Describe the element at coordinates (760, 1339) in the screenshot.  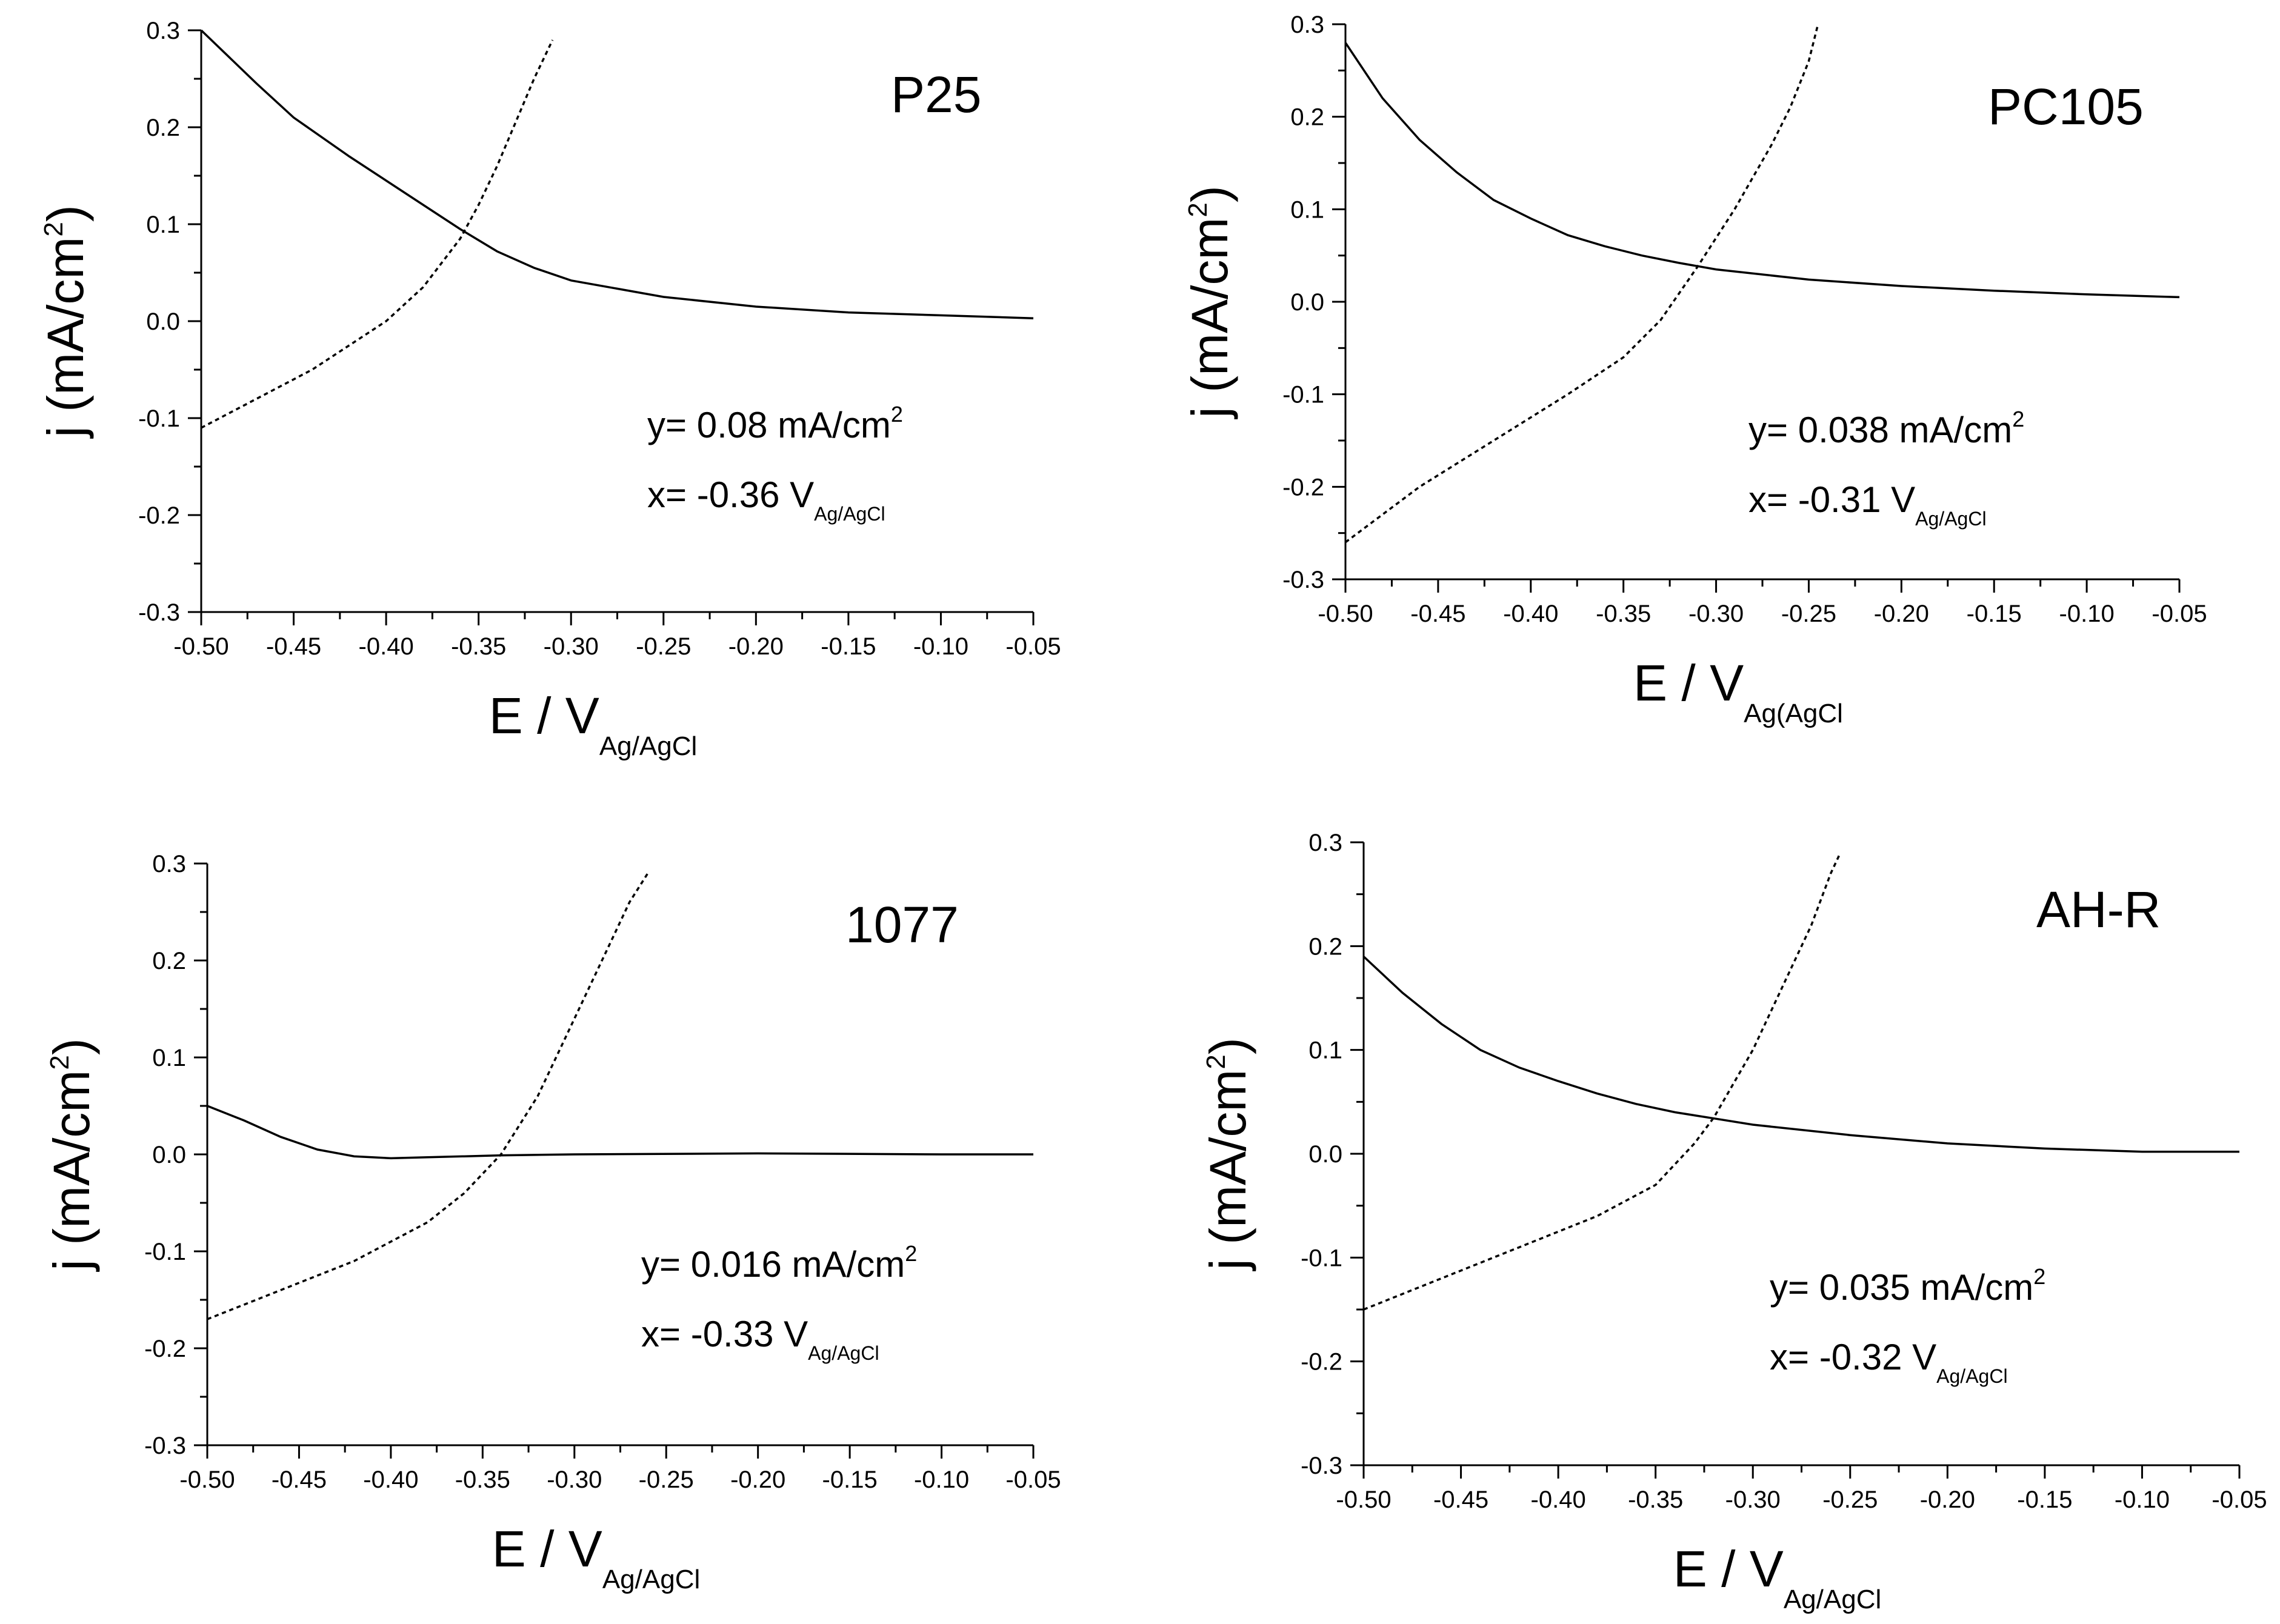
I see `annotation-x: x= -0.33 VAg/AgCl` at that location.